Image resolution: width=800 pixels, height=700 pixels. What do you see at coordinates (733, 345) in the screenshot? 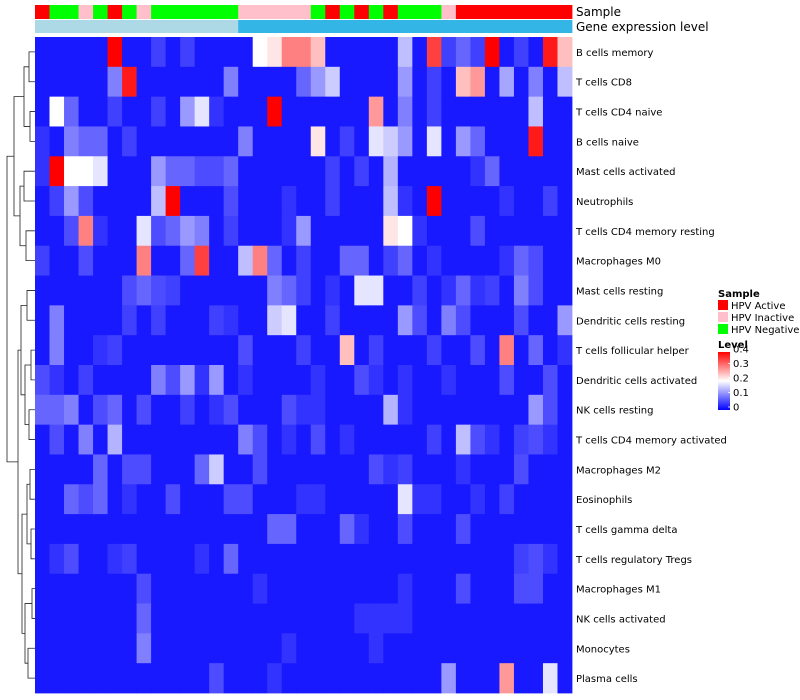
I see `level-legend-title: Level` at bounding box center [733, 345].